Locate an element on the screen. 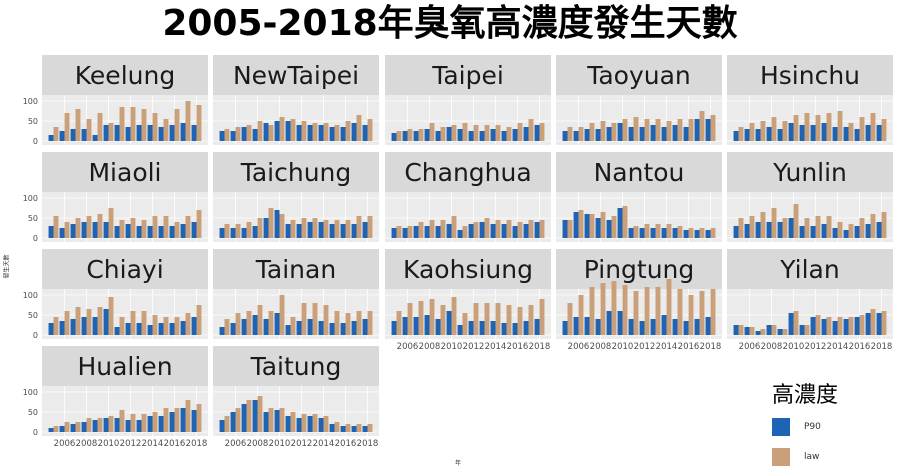  bar-law-yilan-2014 is located at coordinates (840, 326).